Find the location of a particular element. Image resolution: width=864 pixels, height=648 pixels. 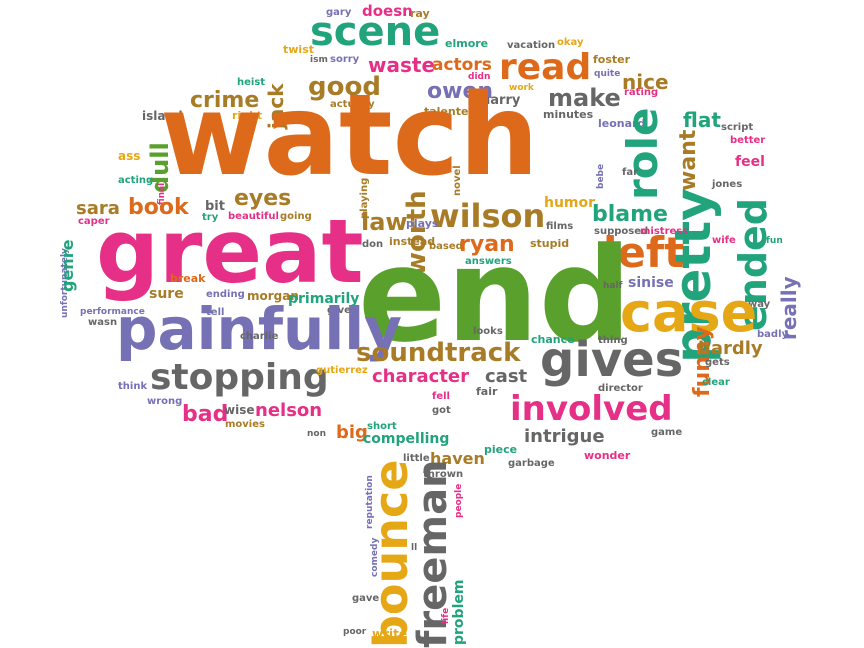

word-got: got is located at coordinates (441, 410).